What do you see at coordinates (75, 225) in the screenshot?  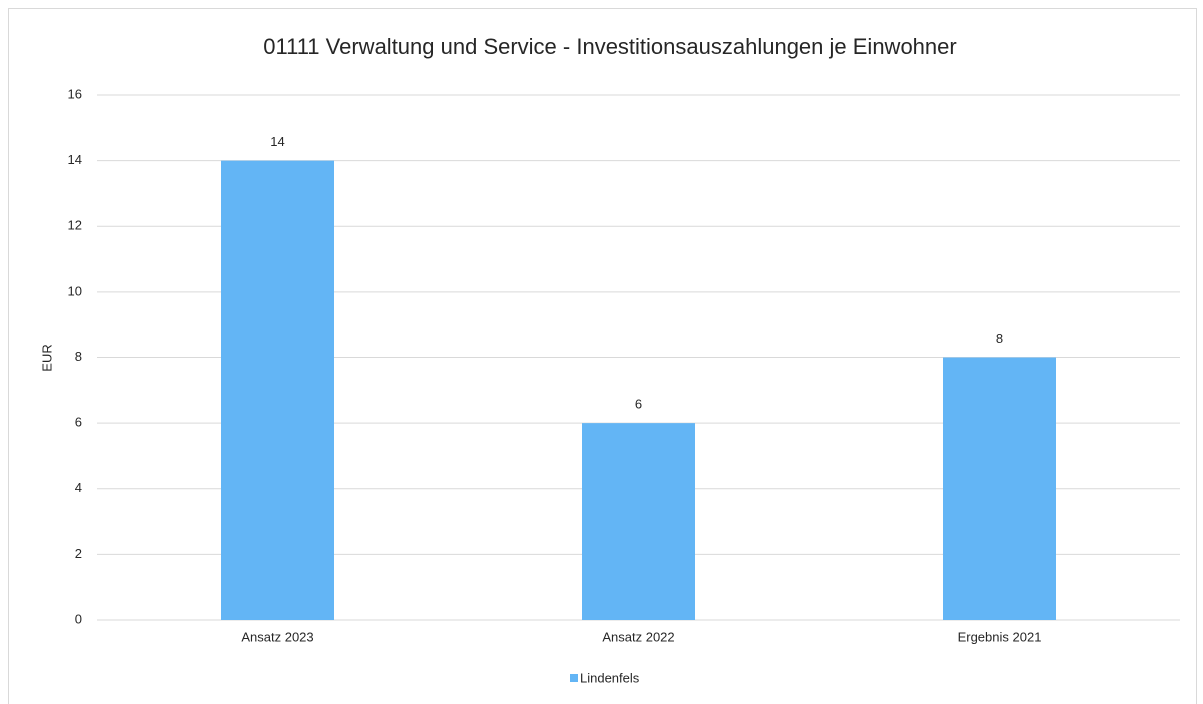 I see `y-tick-label: 12` at bounding box center [75, 225].